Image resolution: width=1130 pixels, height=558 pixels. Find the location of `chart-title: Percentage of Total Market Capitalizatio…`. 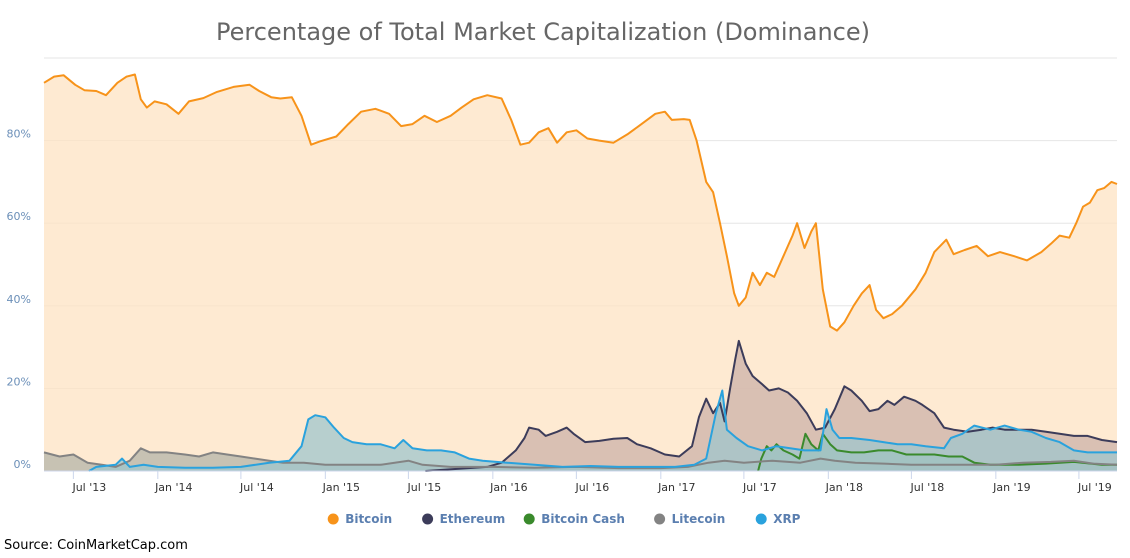

chart-title: Percentage of Total Market Capitalizatio… is located at coordinates (543, 32).